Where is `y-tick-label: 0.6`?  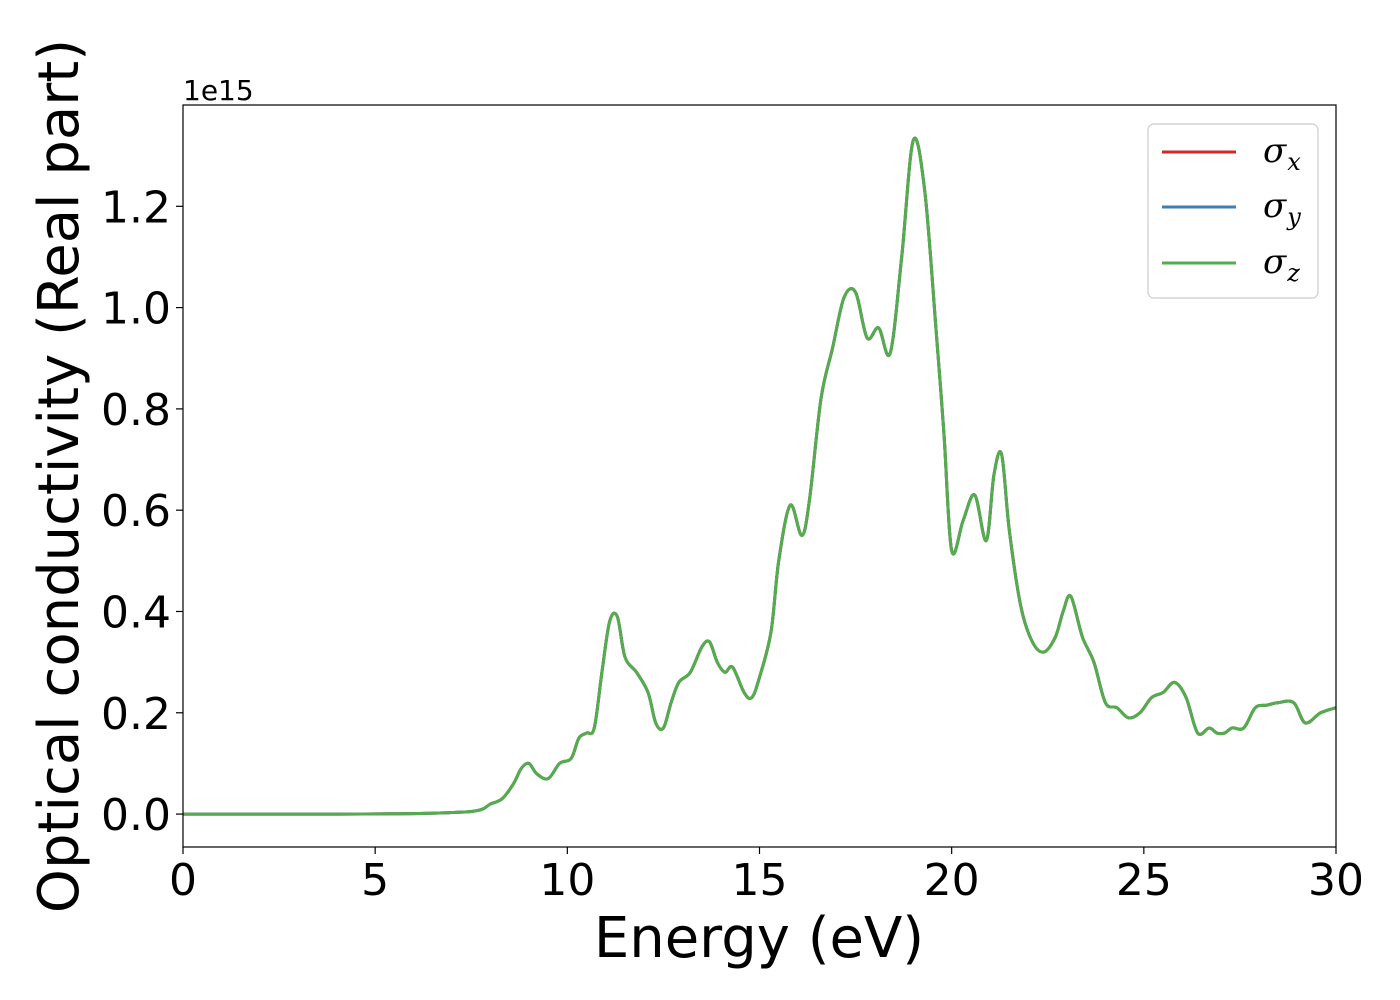
y-tick-label: 0.6 is located at coordinates (136, 511).